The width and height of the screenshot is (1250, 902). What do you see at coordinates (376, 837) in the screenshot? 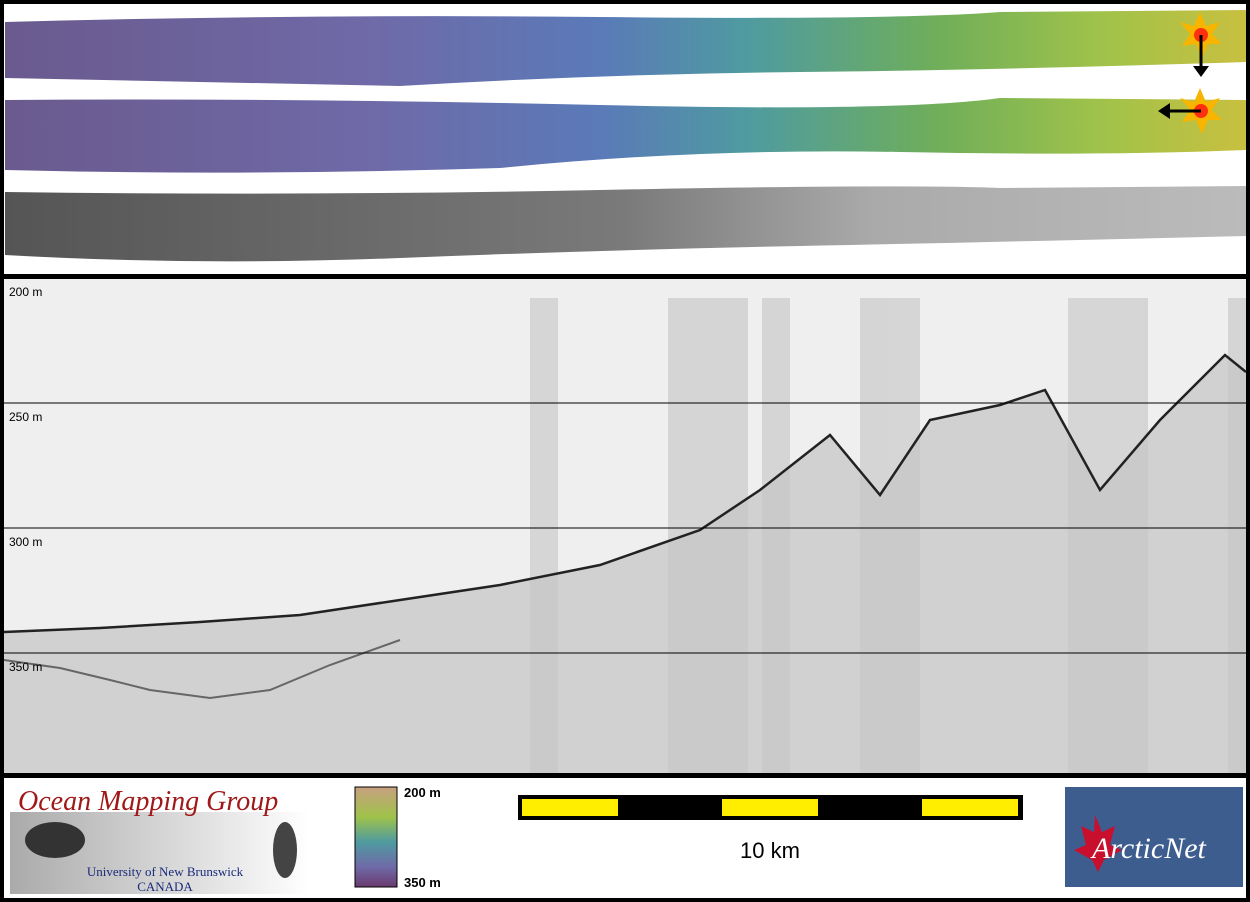
I see `colorbar` at bounding box center [376, 837].